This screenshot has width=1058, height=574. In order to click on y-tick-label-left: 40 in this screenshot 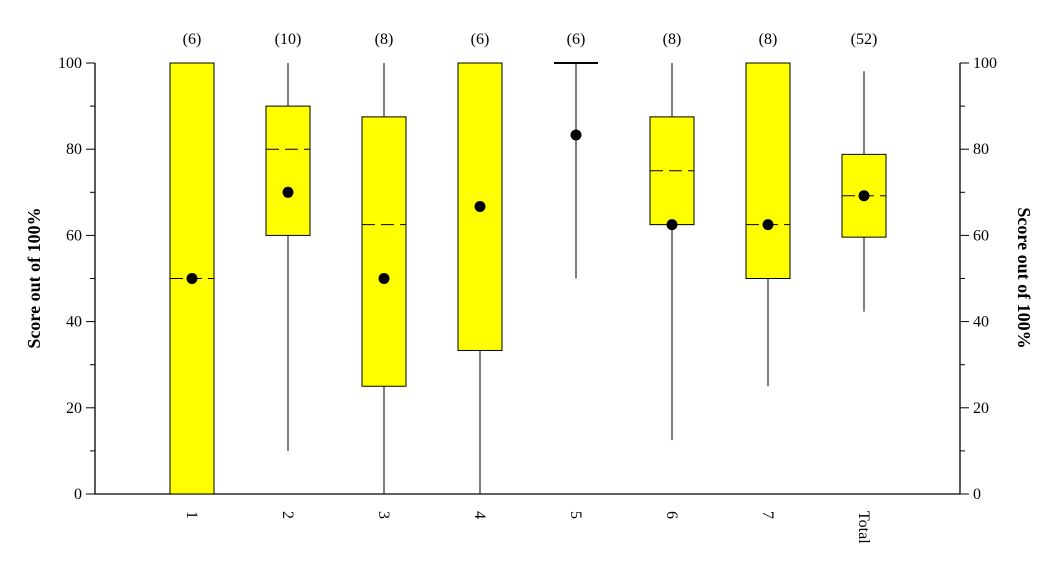, I will do `click(74, 322)`.